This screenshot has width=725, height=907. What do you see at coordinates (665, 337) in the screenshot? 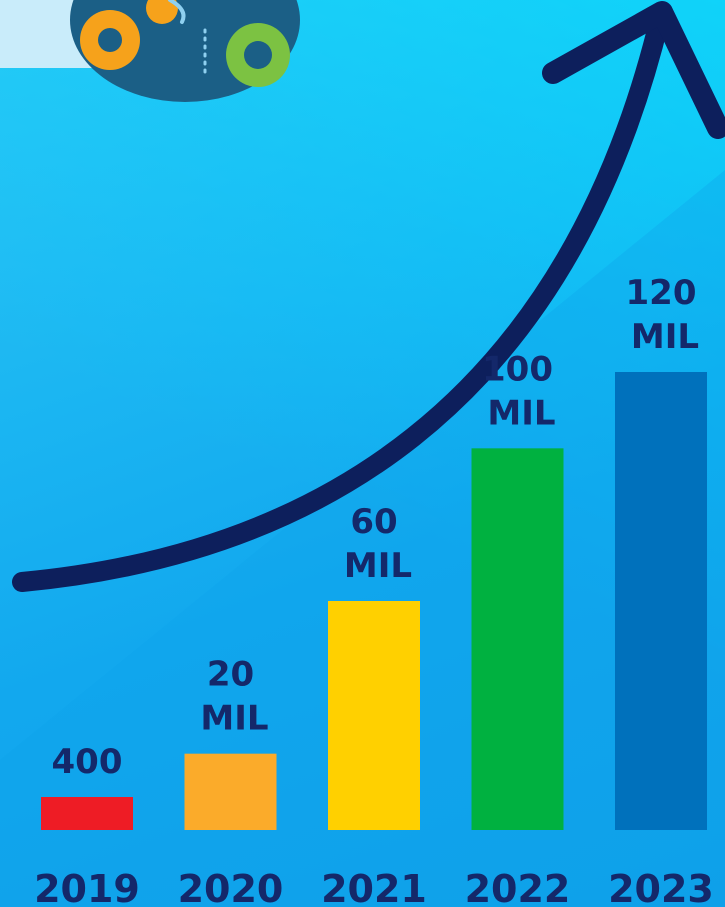
I see `value-label-2023-line-2: MIL` at bounding box center [665, 337].